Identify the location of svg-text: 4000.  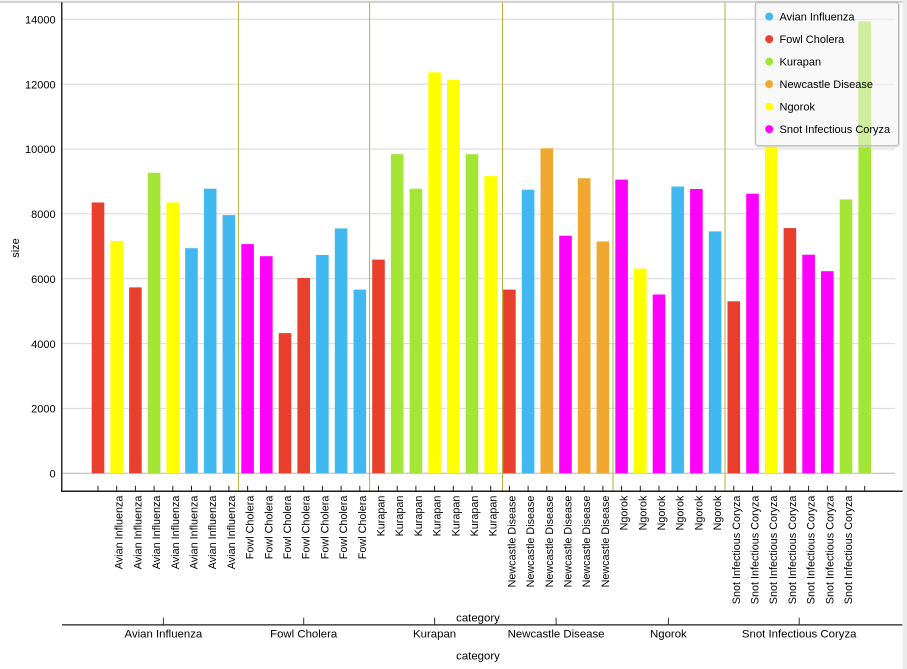
(43, 345).